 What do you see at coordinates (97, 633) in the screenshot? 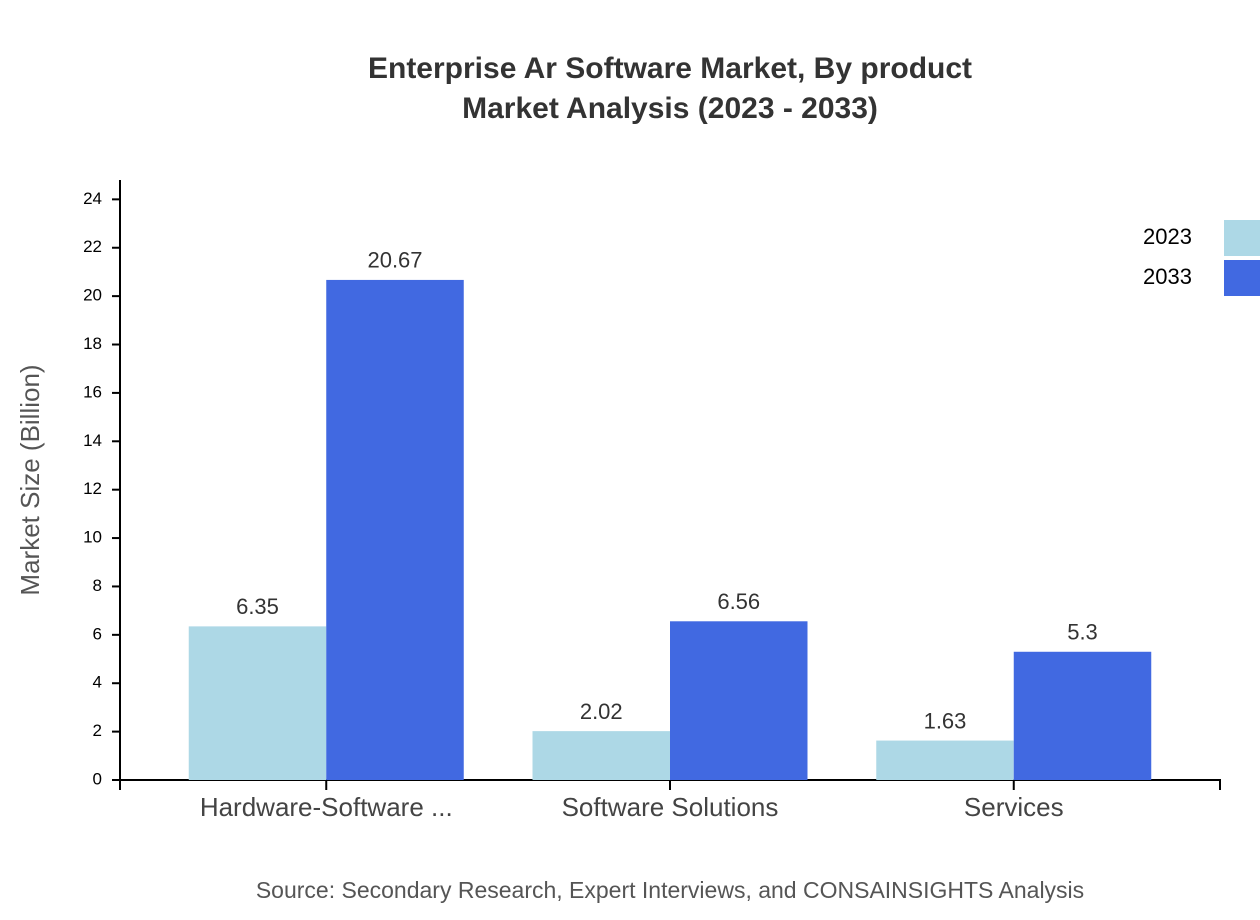
I see `y-tick-label: 6` at bounding box center [97, 633].